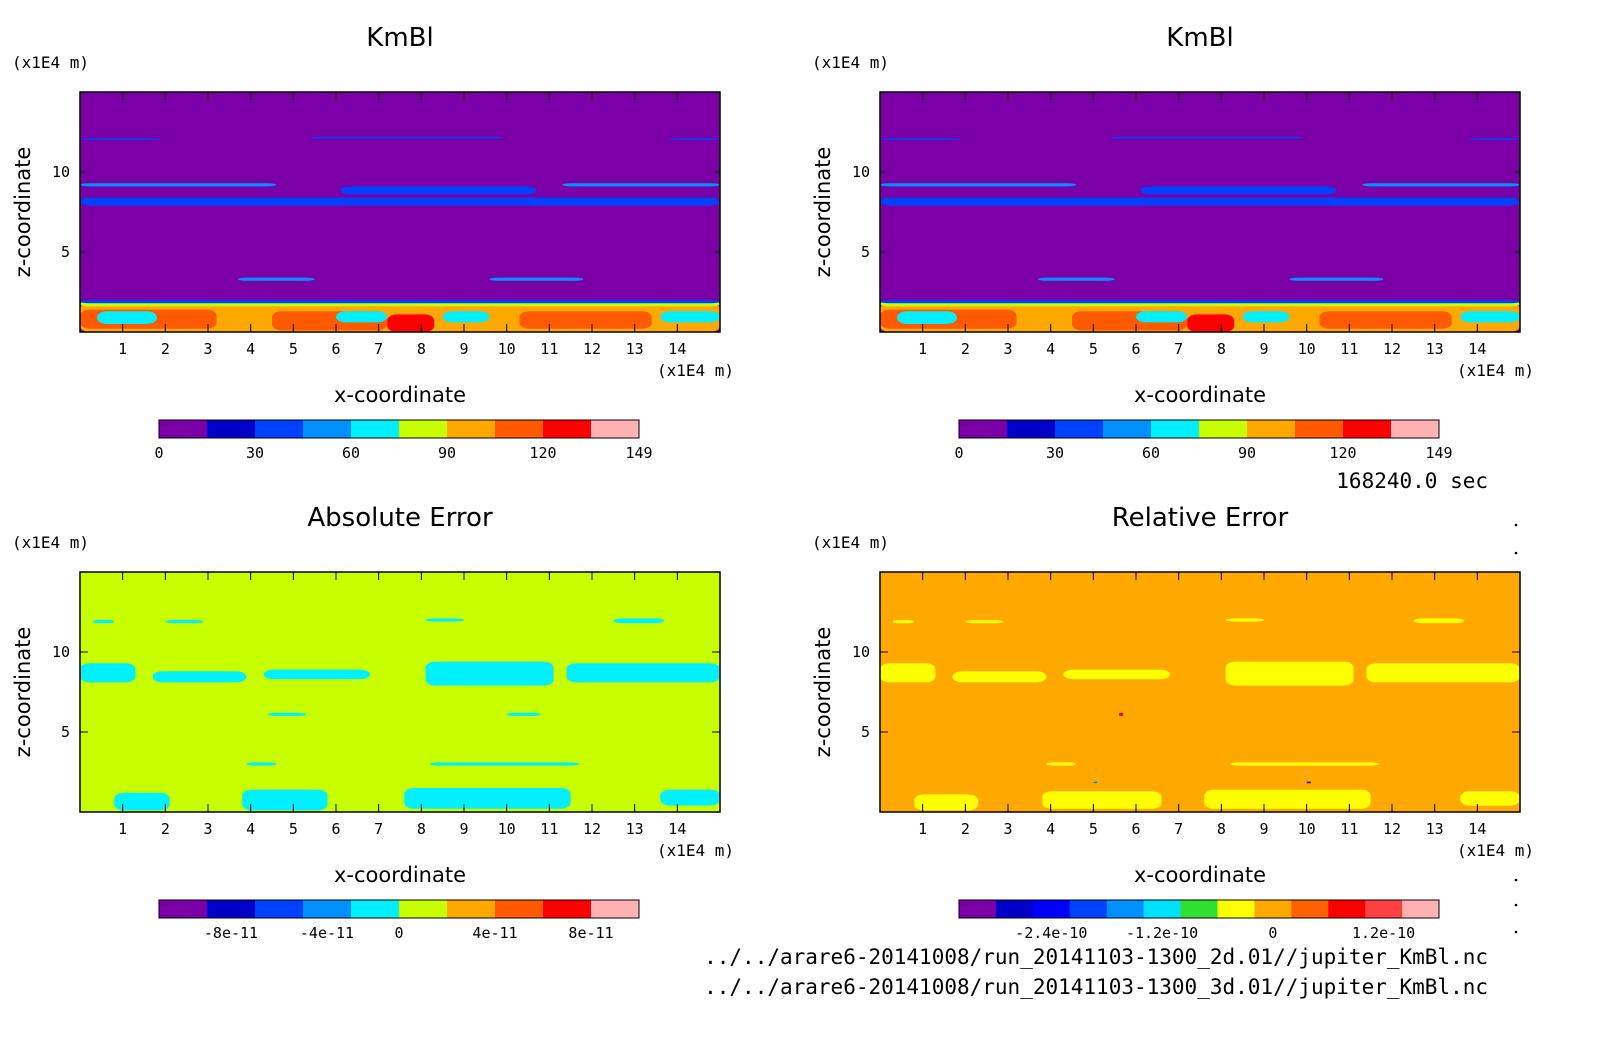 The height and width of the screenshot is (1054, 1604). Describe the element at coordinates (865, 252) in the screenshot. I see `y-tick-label: 5` at that location.